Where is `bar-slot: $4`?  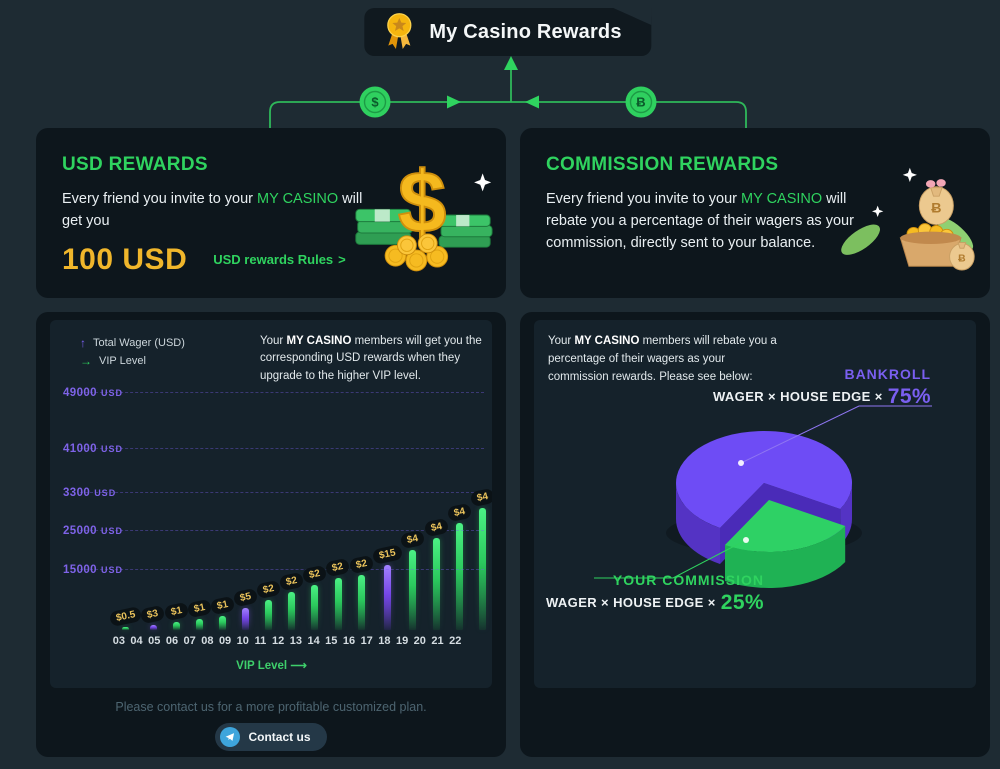 bar-slot: $4 is located at coordinates (436, 573).